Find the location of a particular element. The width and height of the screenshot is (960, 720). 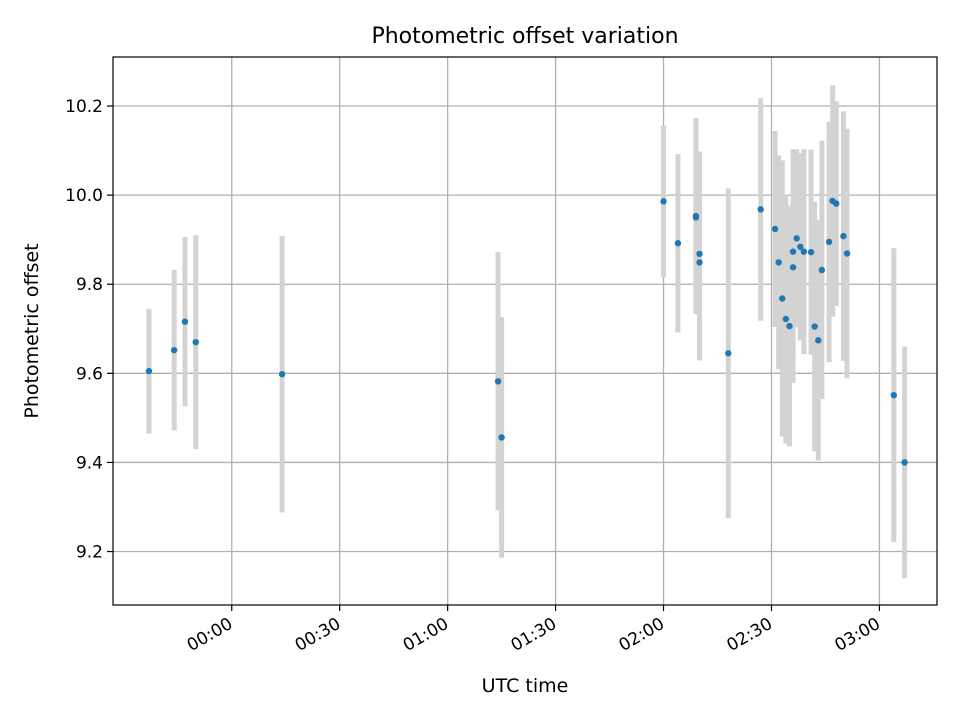

y-tick-label: 9.2 is located at coordinates (89, 553).